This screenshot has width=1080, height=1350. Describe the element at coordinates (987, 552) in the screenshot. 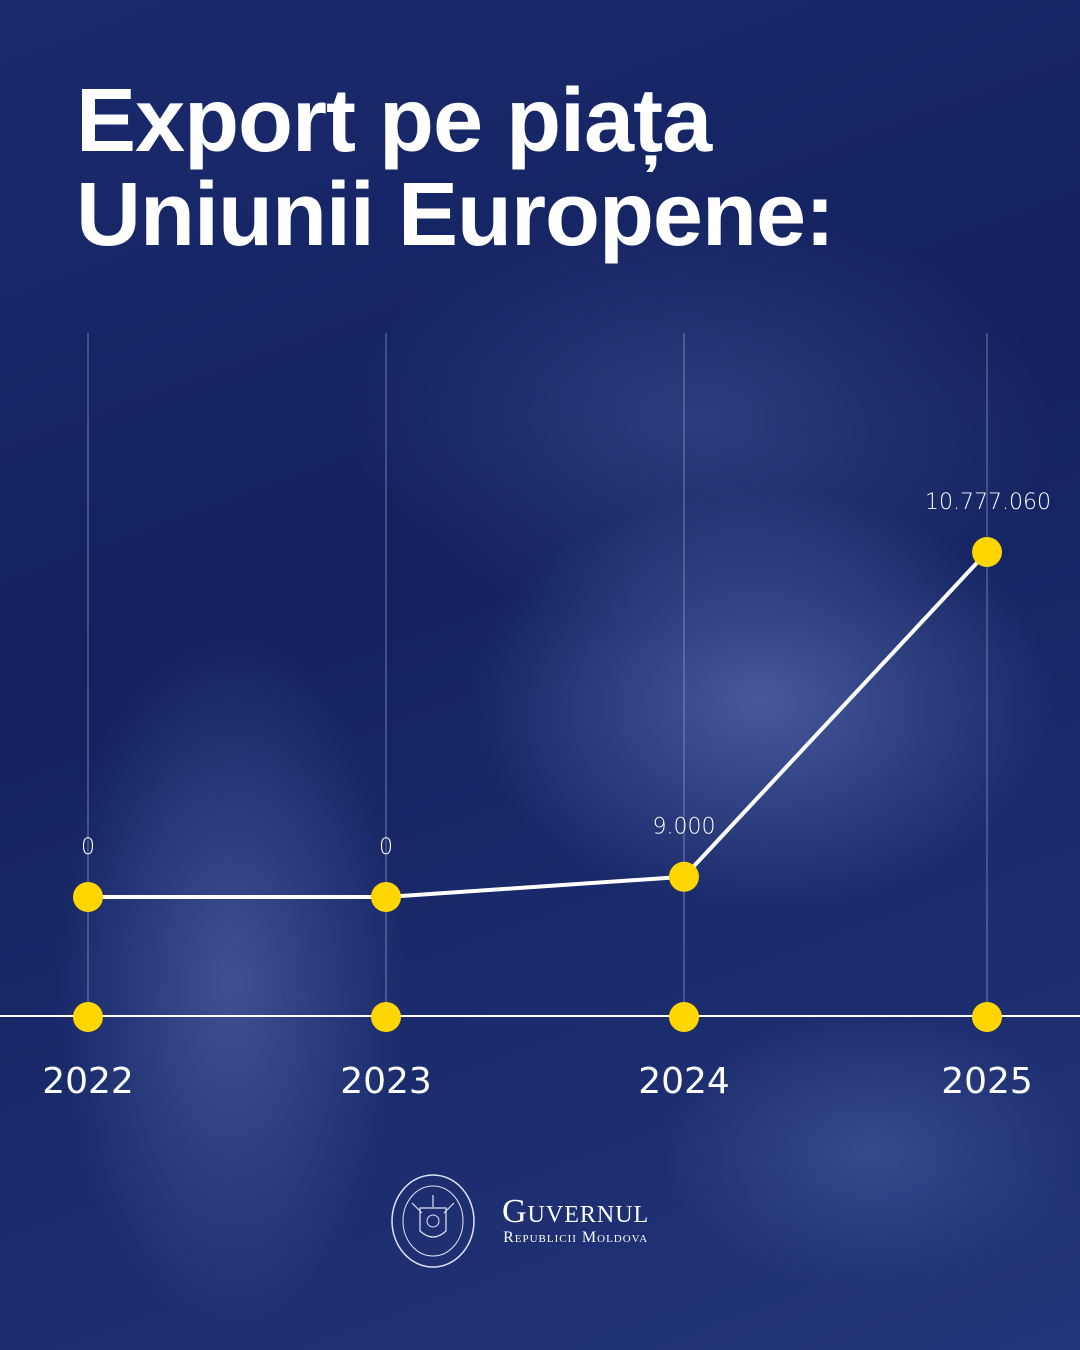

I see `data-point-2025` at that location.